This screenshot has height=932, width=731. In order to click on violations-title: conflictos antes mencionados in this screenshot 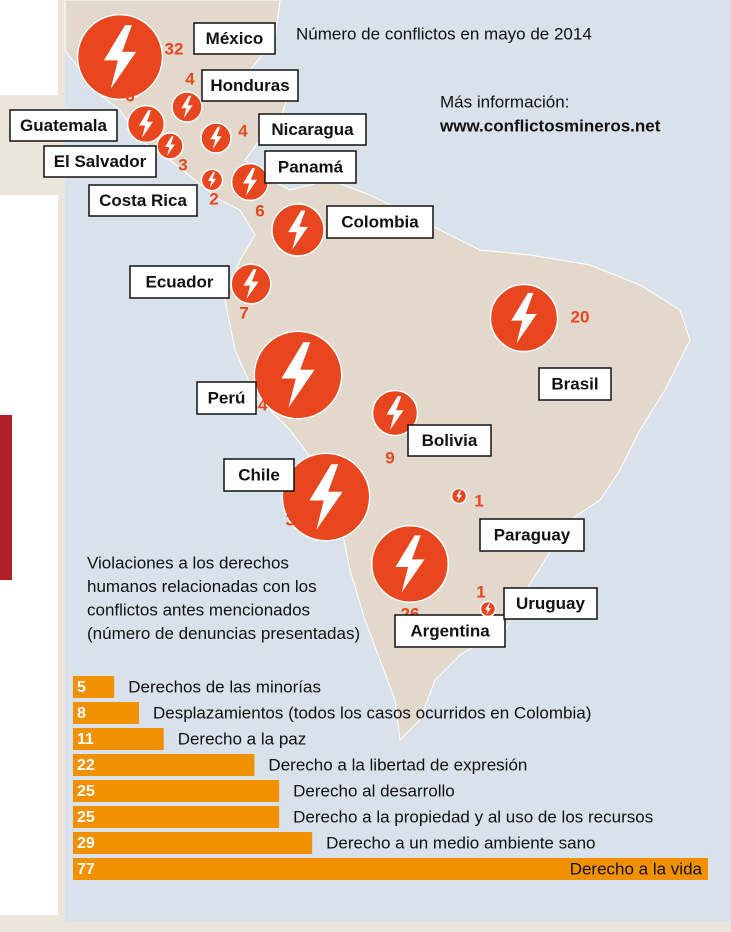, I will do `click(198, 609)`.